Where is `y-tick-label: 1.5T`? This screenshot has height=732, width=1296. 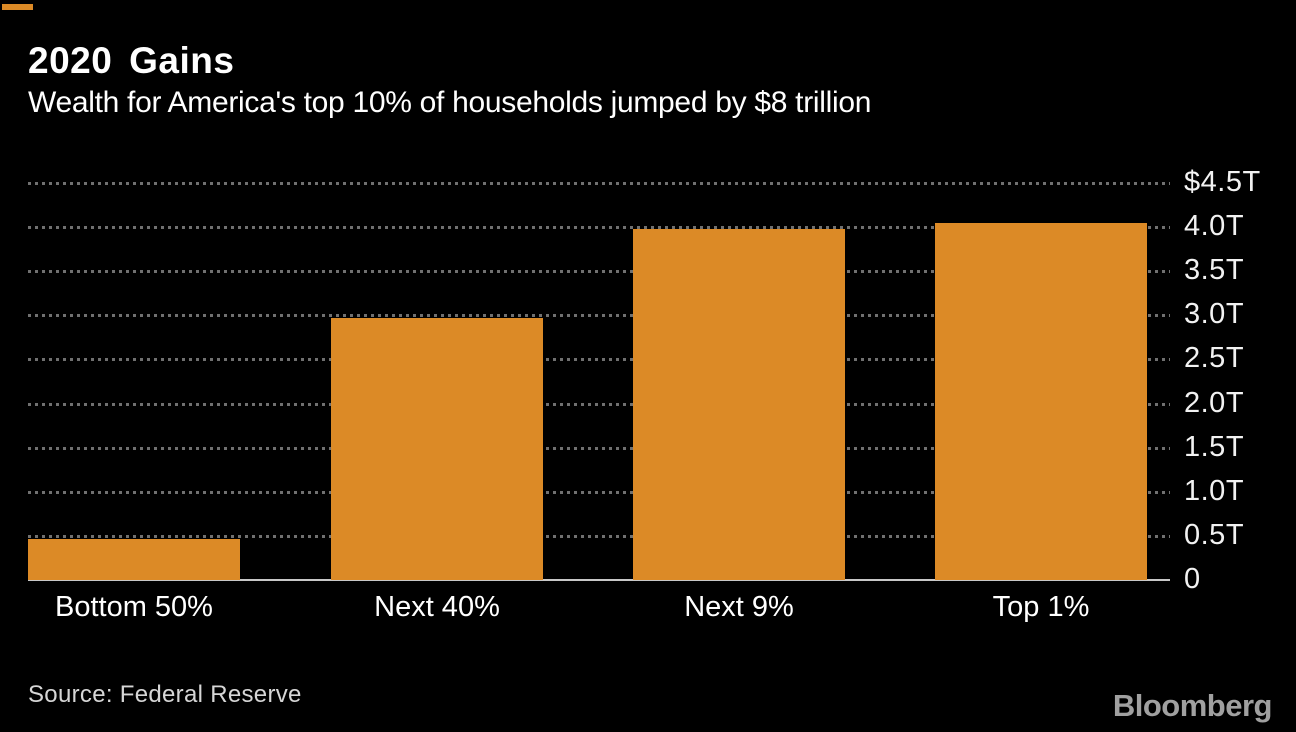
y-tick-label: 1.5T is located at coordinates (1214, 446).